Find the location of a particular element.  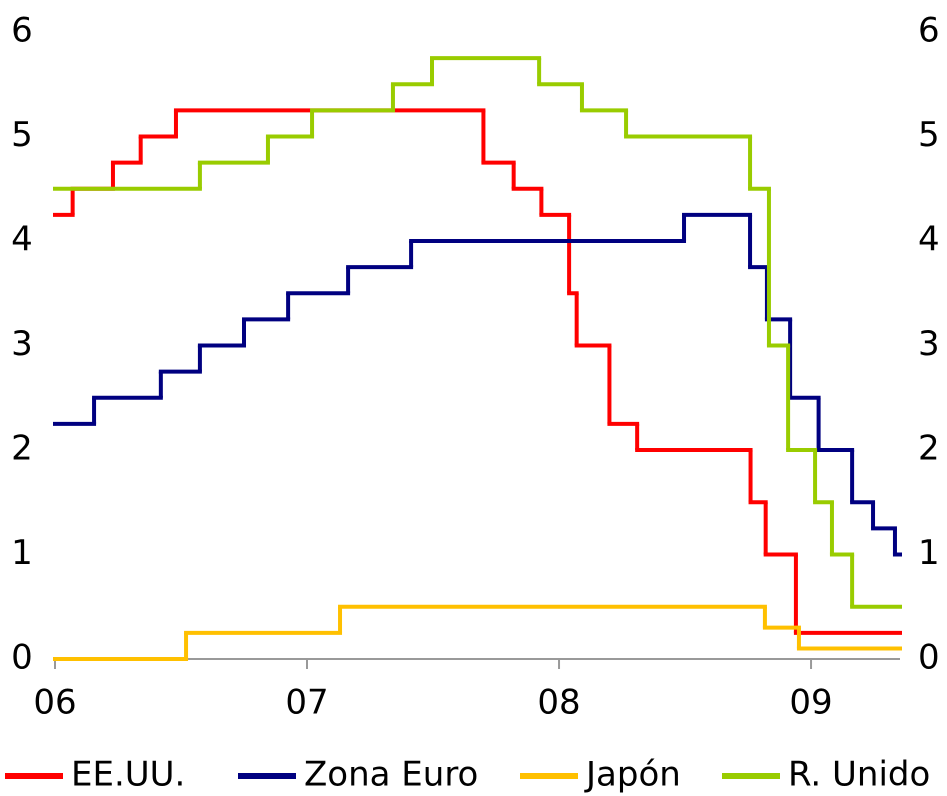

y-tick-label: 4 is located at coordinates (22, 240).